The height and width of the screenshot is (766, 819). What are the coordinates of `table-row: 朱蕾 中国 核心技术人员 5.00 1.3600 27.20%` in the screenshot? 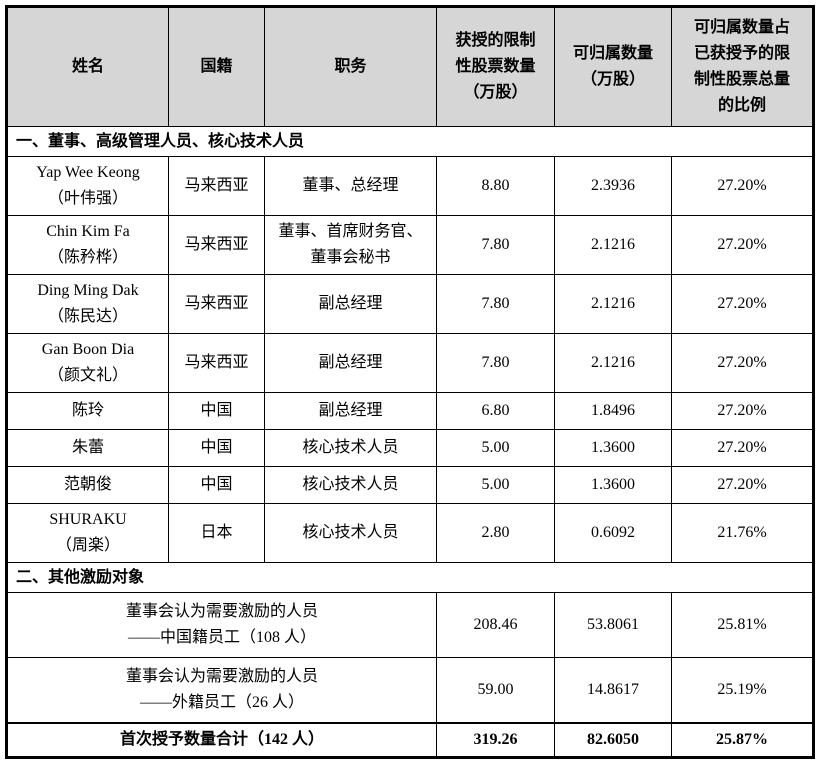 It's located at (410, 448).